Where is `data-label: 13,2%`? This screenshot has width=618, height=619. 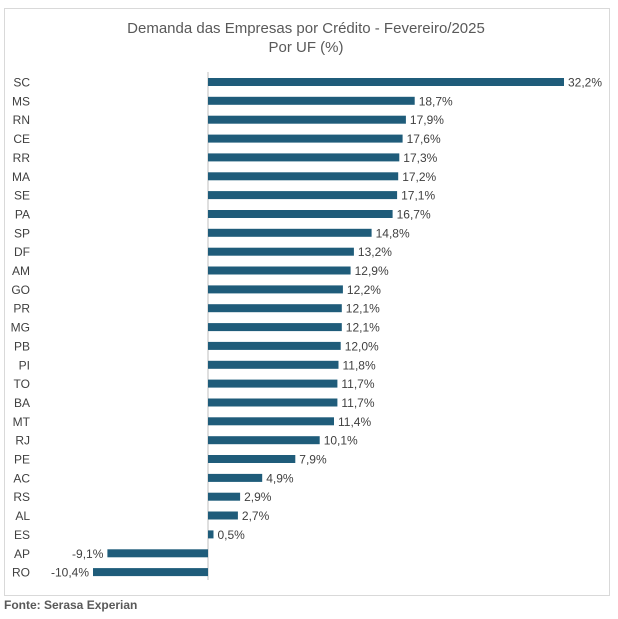 data-label: 13,2% is located at coordinates (375, 252).